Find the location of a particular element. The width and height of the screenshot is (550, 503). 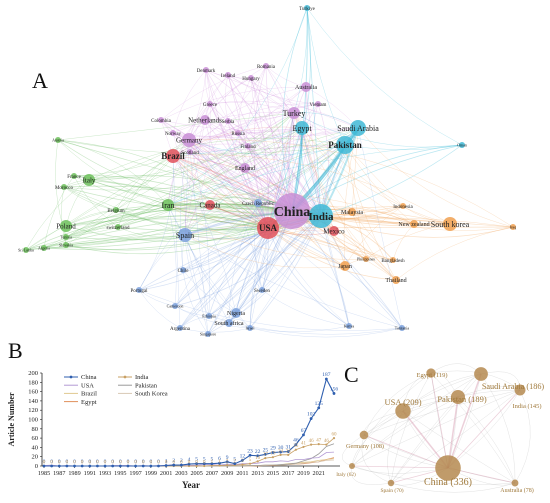

data-label-india: 1 is located at coordinates (212, 462).